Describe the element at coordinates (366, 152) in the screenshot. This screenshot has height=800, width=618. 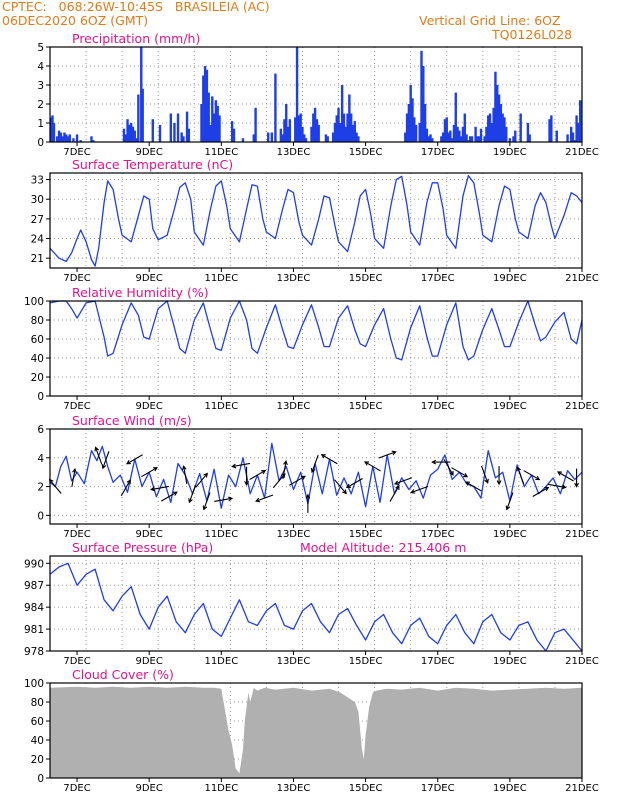
I see `precip-xtick-label: 15DEC` at that location.